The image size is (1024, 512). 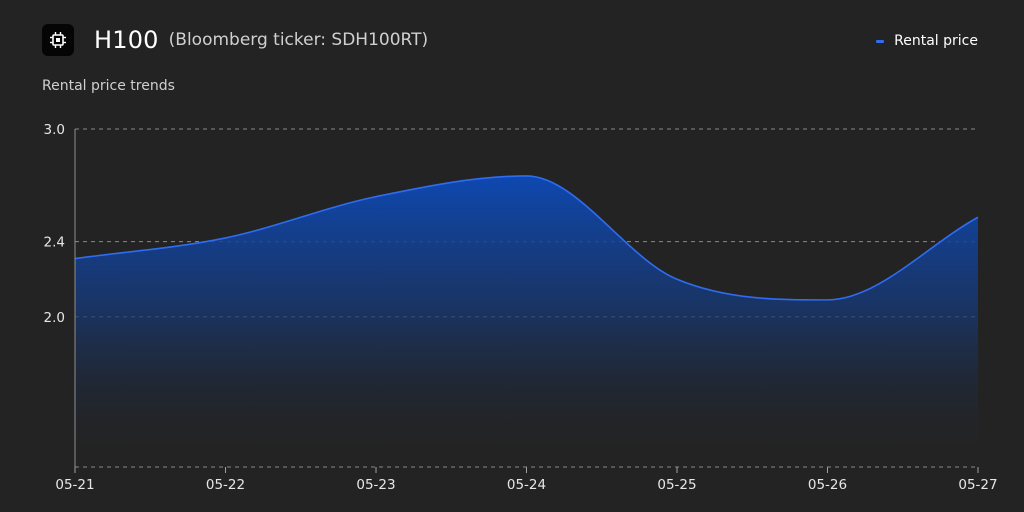 What do you see at coordinates (526, 485) in the screenshot?
I see `x-tick-label-3: 05-24` at bounding box center [526, 485].